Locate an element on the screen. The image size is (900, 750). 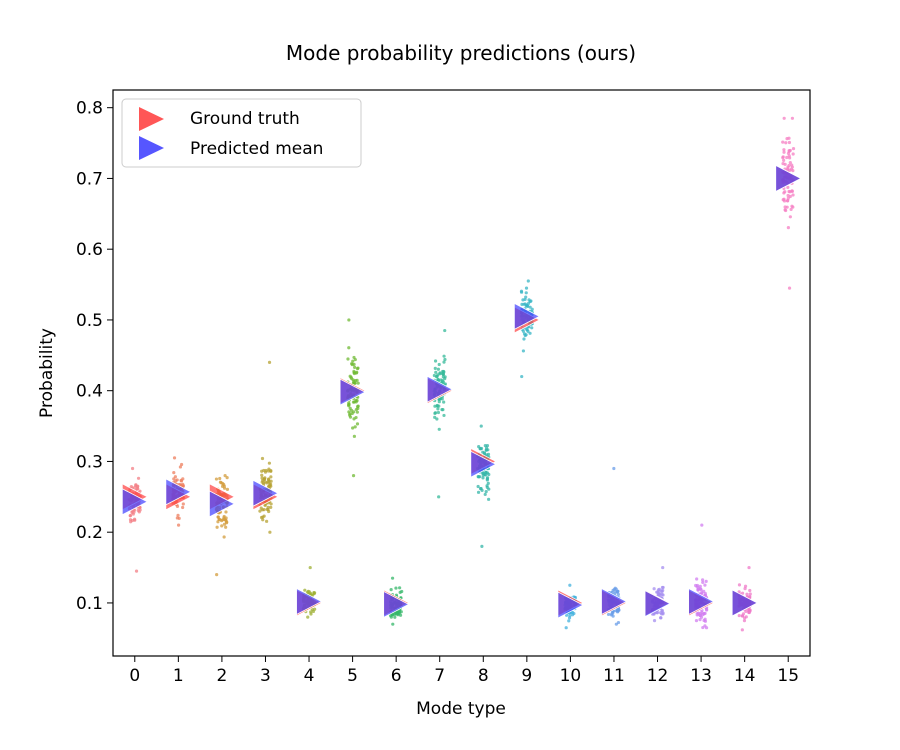
x-tick-label: 3 is located at coordinates (265, 676).